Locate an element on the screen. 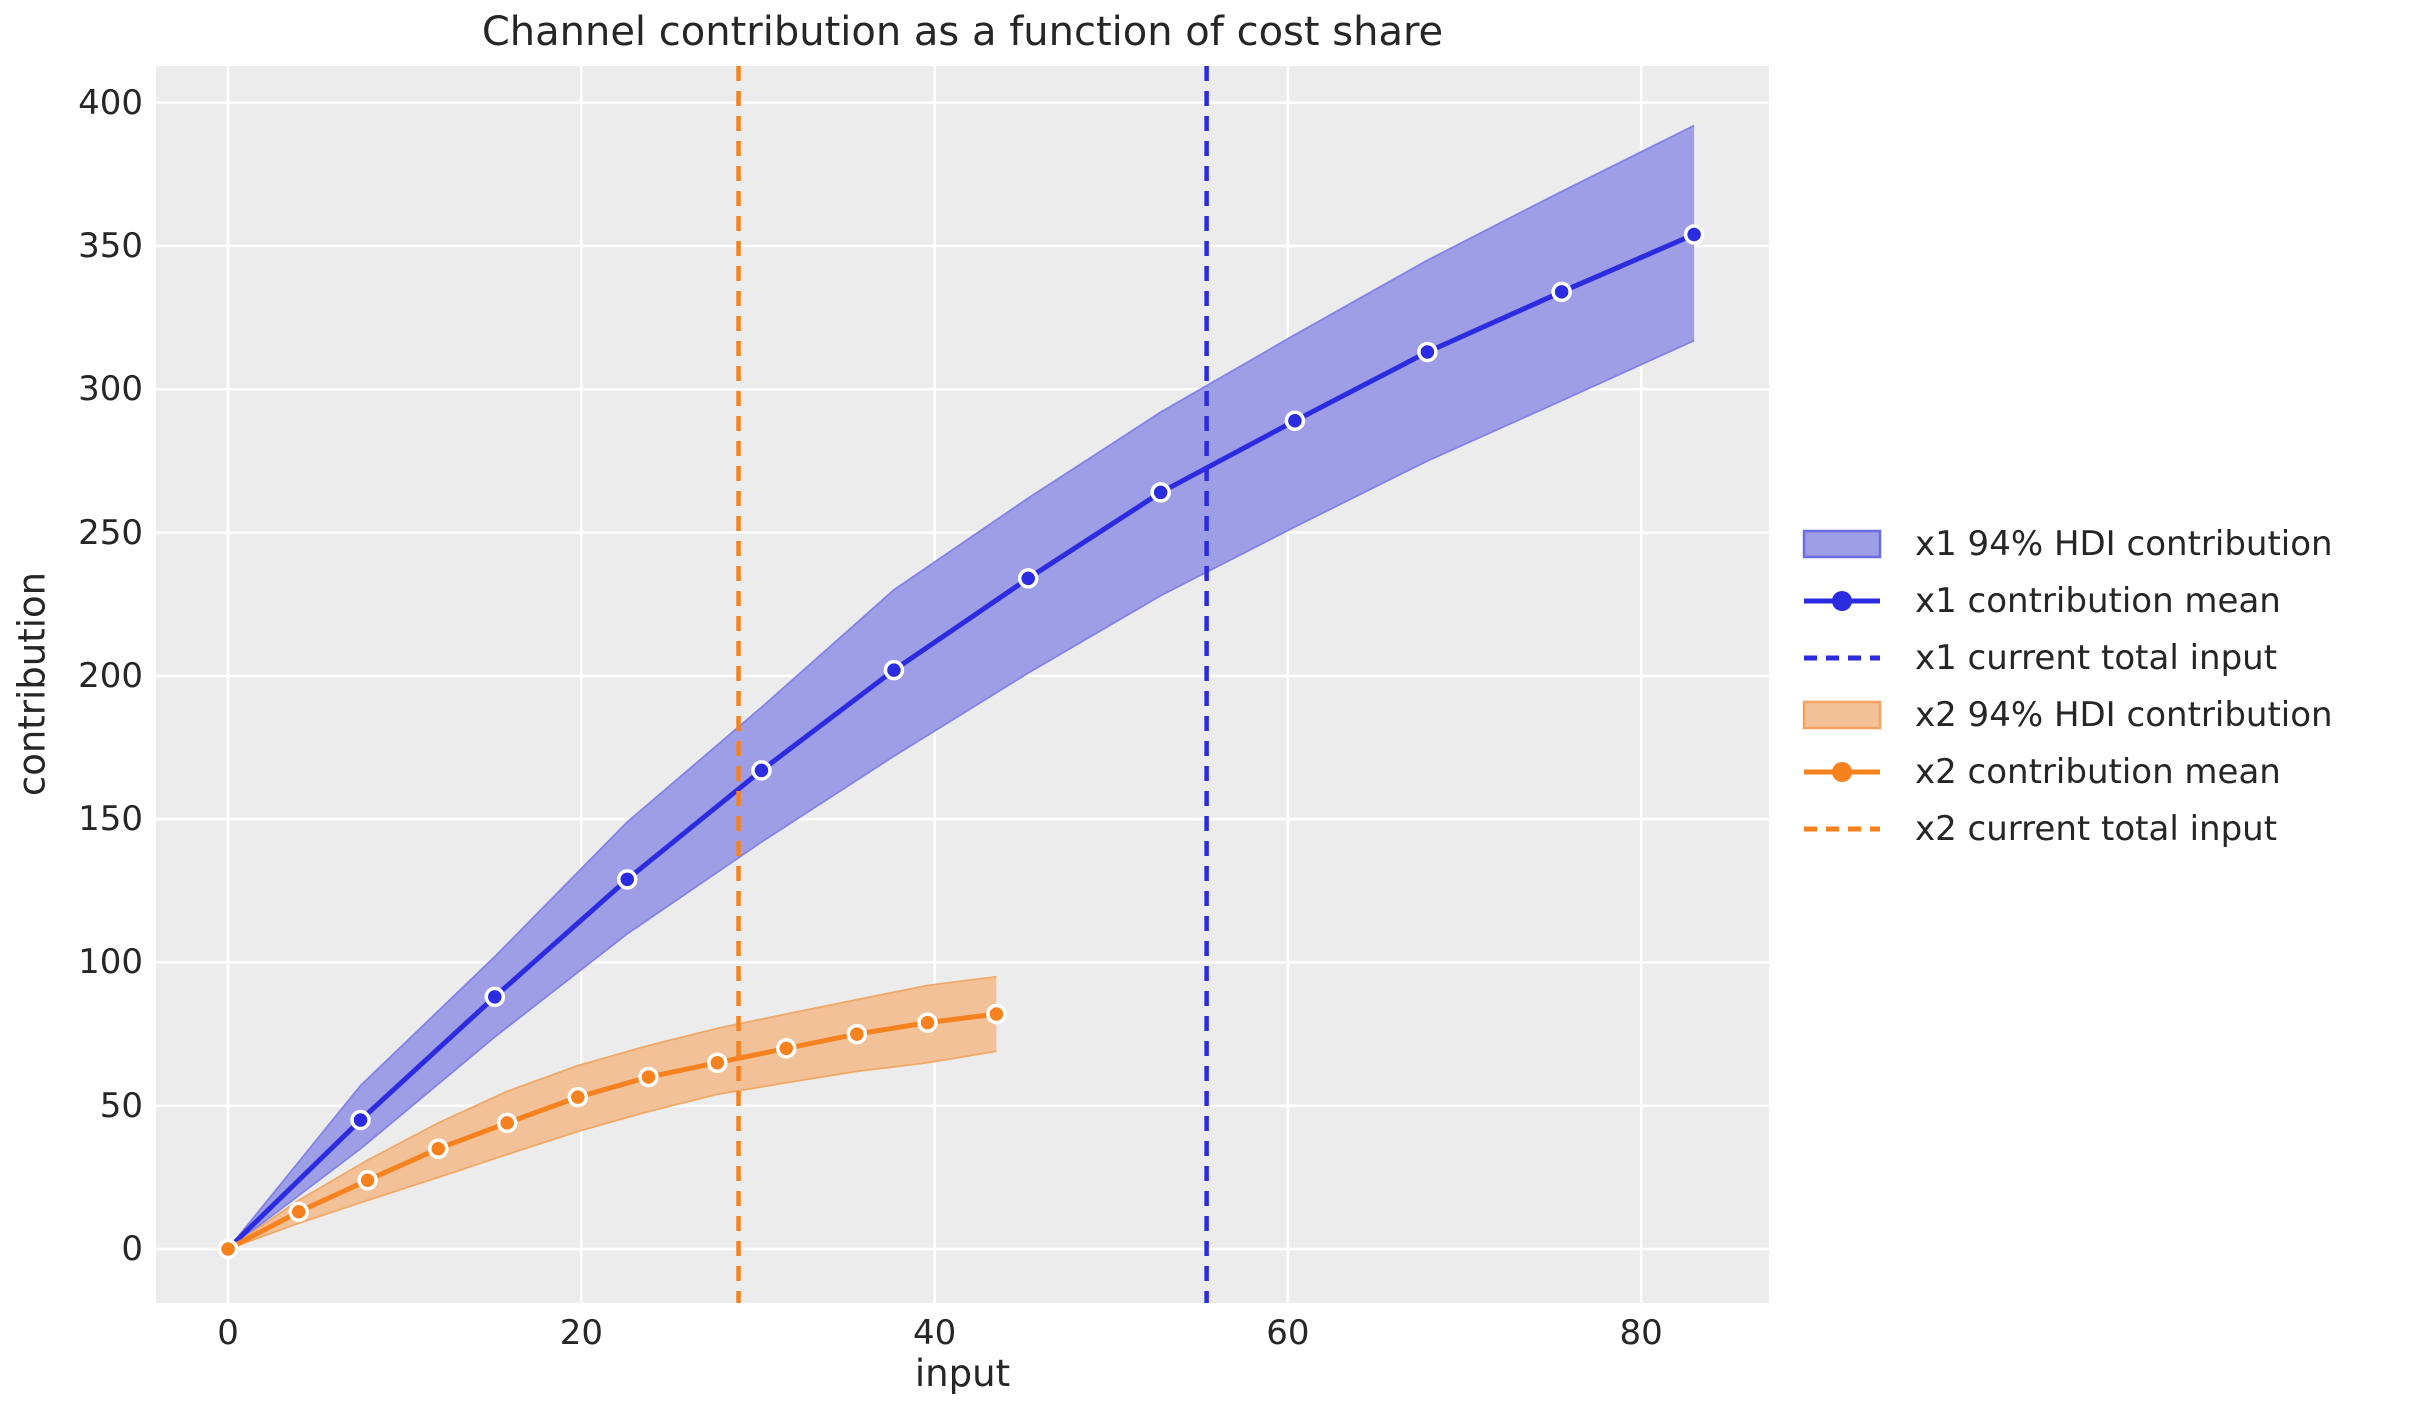 The image size is (2423, 1423). legend-label: x2 94% HDI contribution is located at coordinates (2124, 714).